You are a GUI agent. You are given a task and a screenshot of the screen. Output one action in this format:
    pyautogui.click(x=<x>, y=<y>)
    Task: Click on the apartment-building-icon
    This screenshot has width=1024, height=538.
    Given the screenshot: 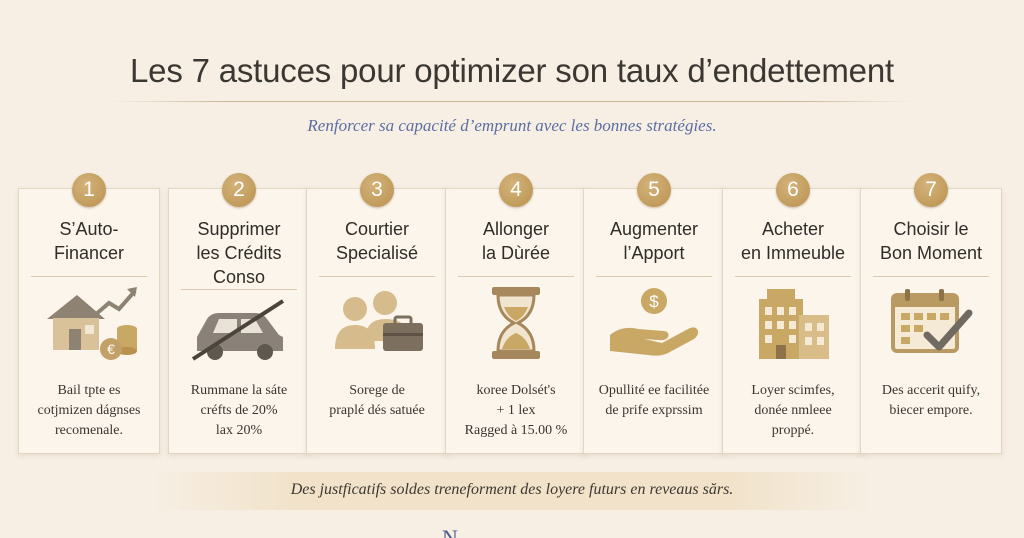 What is the action you would take?
    pyautogui.click(x=793, y=323)
    